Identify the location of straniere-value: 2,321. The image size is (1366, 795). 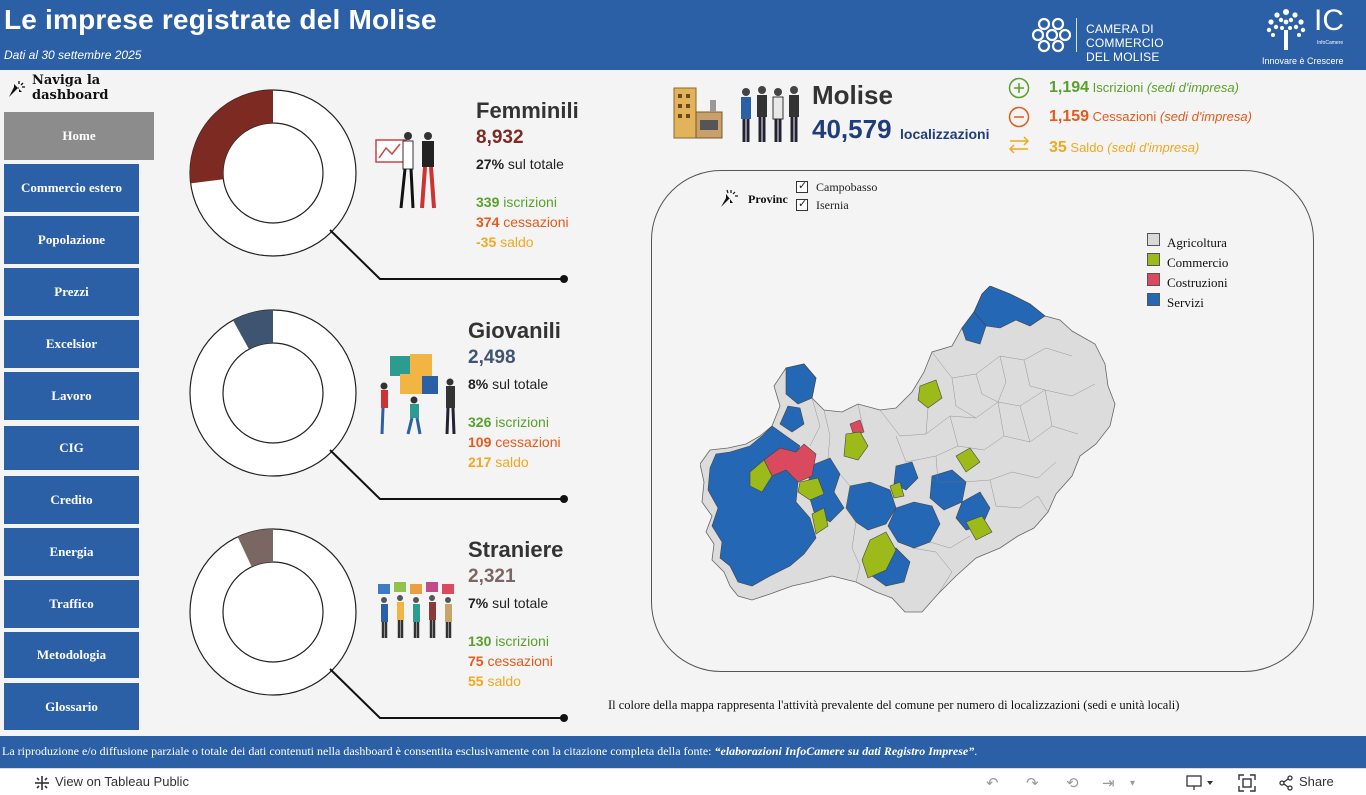
(492, 576).